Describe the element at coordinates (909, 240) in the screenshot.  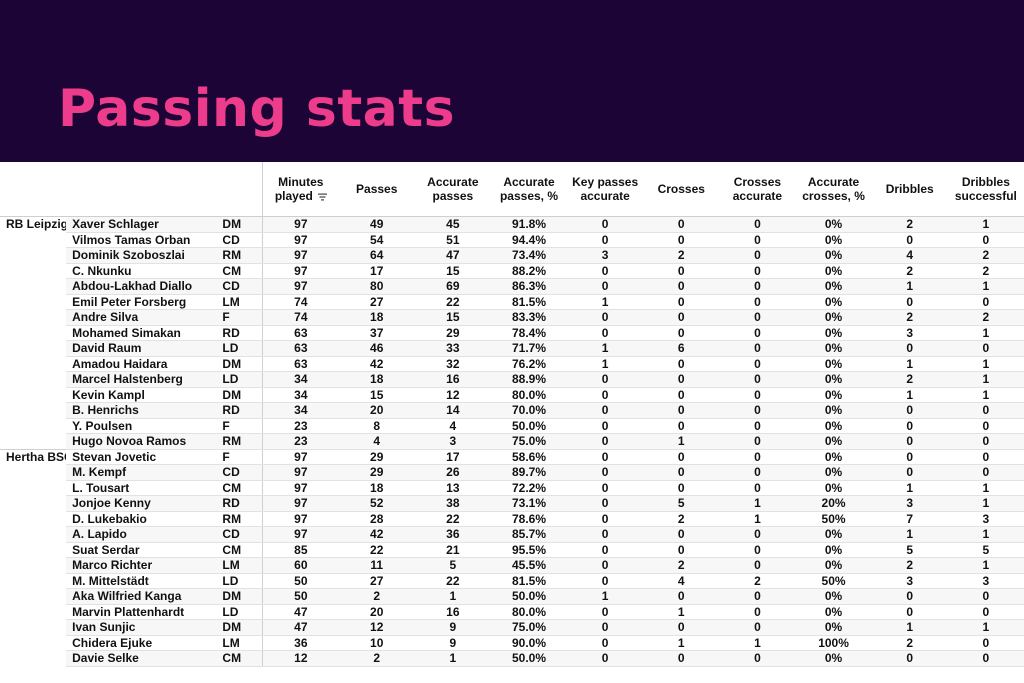
I see `stat-dribbles: 0` at that location.